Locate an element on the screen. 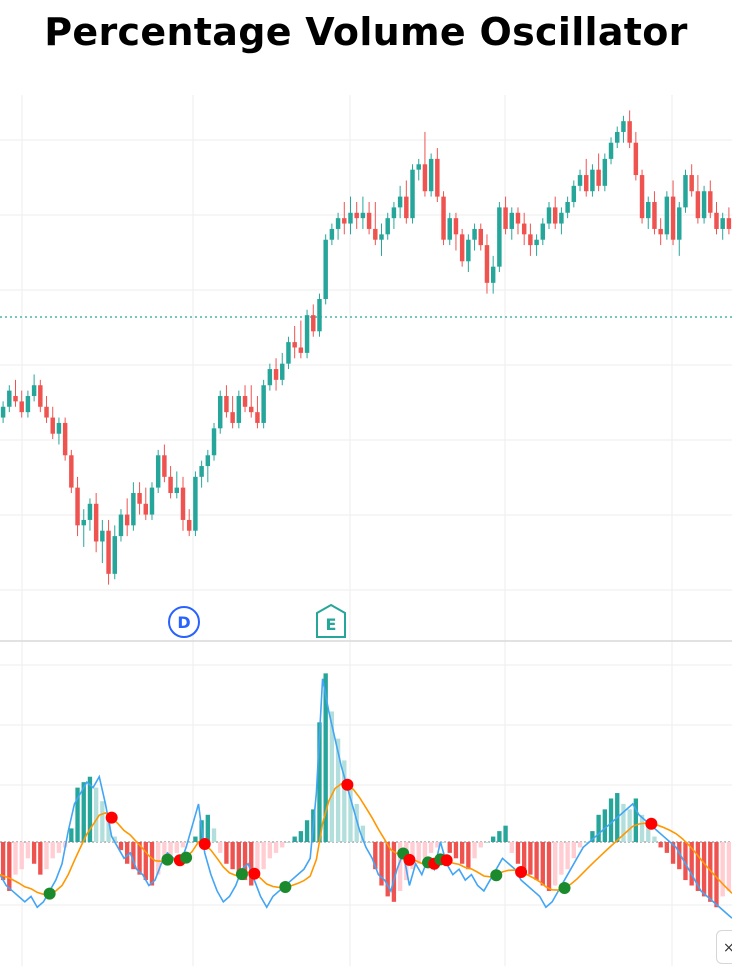 The height and width of the screenshot is (966, 732). dividend-badge-label: D is located at coordinates (183, 622).